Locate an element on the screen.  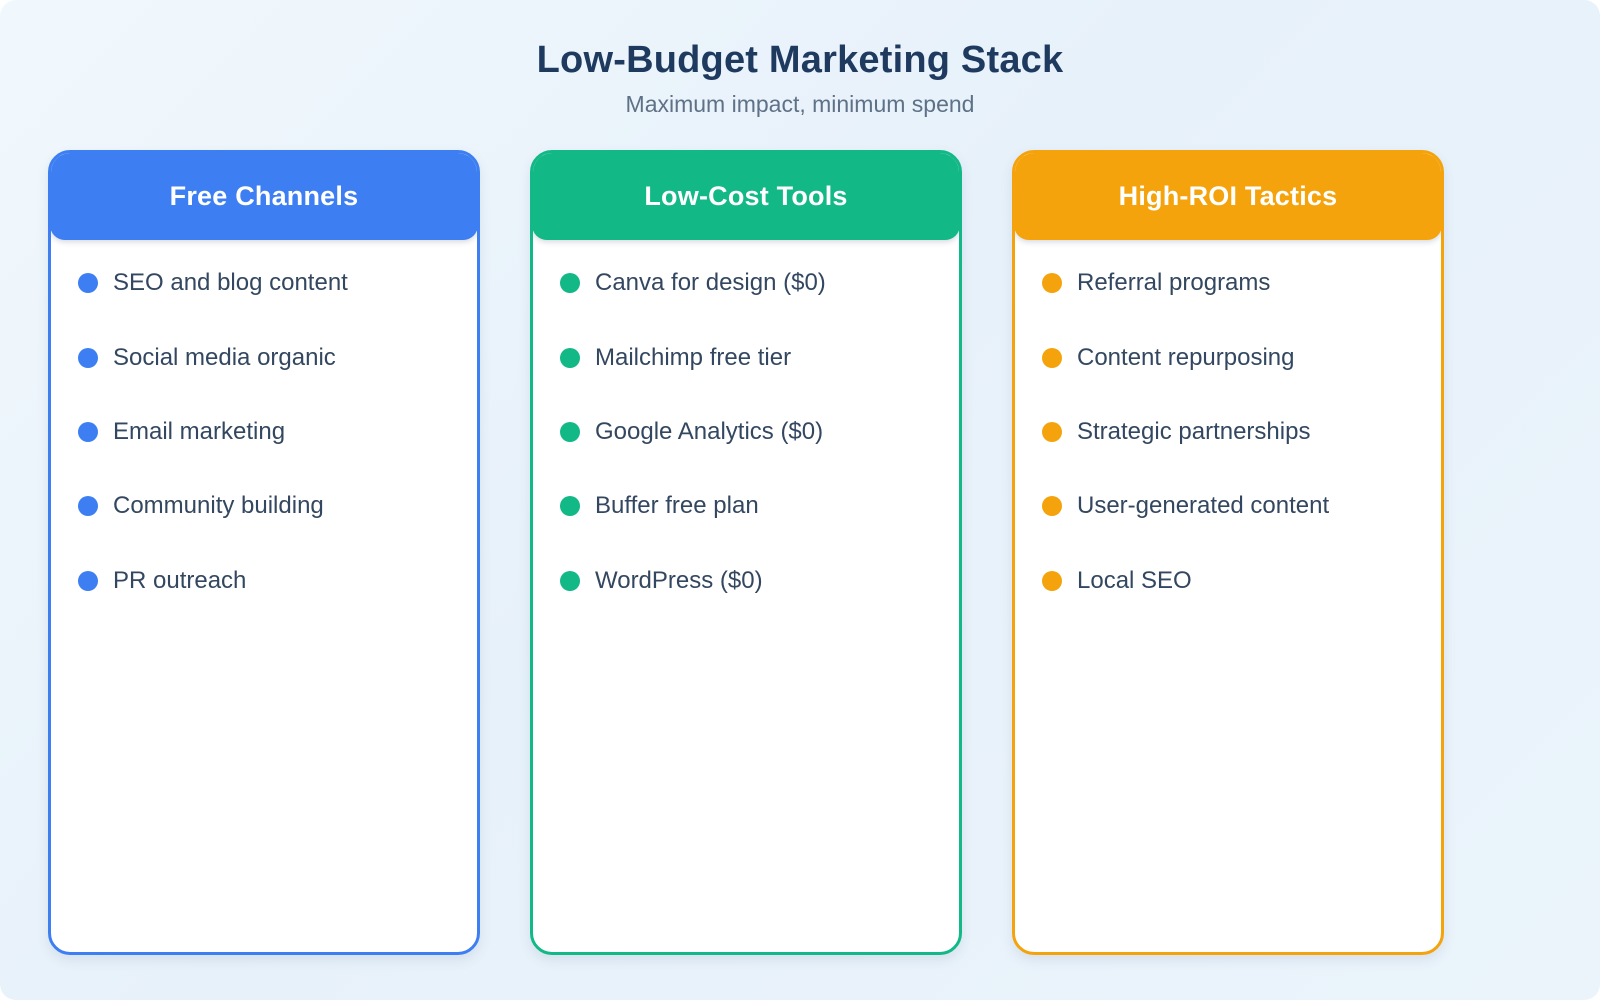
category-header: Free Channels is located at coordinates (264, 196).